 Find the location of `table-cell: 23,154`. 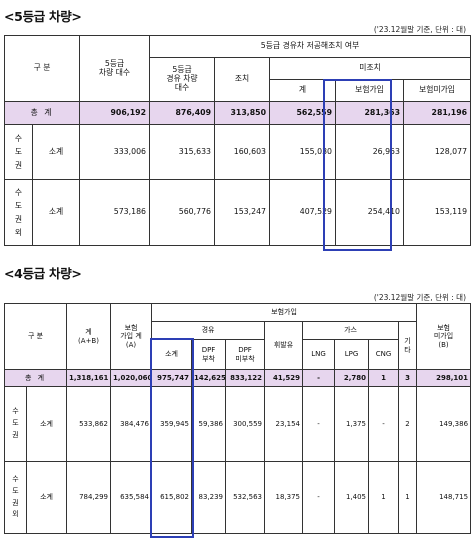

table-cell: 23,154 is located at coordinates (284, 424).